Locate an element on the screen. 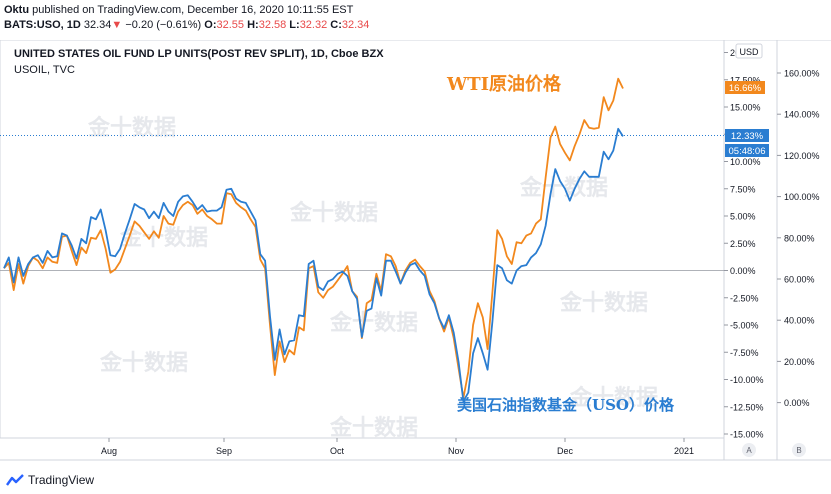 Image resolution: width=831 pixels, height=494 pixels. open-label: O: is located at coordinates (210, 25).